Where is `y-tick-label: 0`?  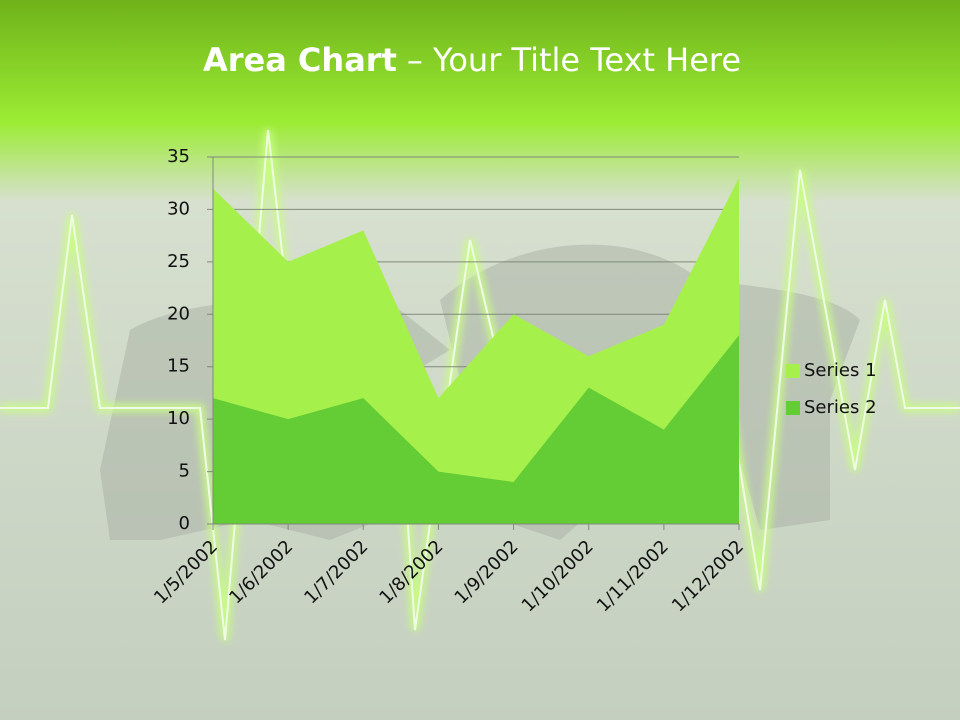 y-tick-label: 0 is located at coordinates (184, 523).